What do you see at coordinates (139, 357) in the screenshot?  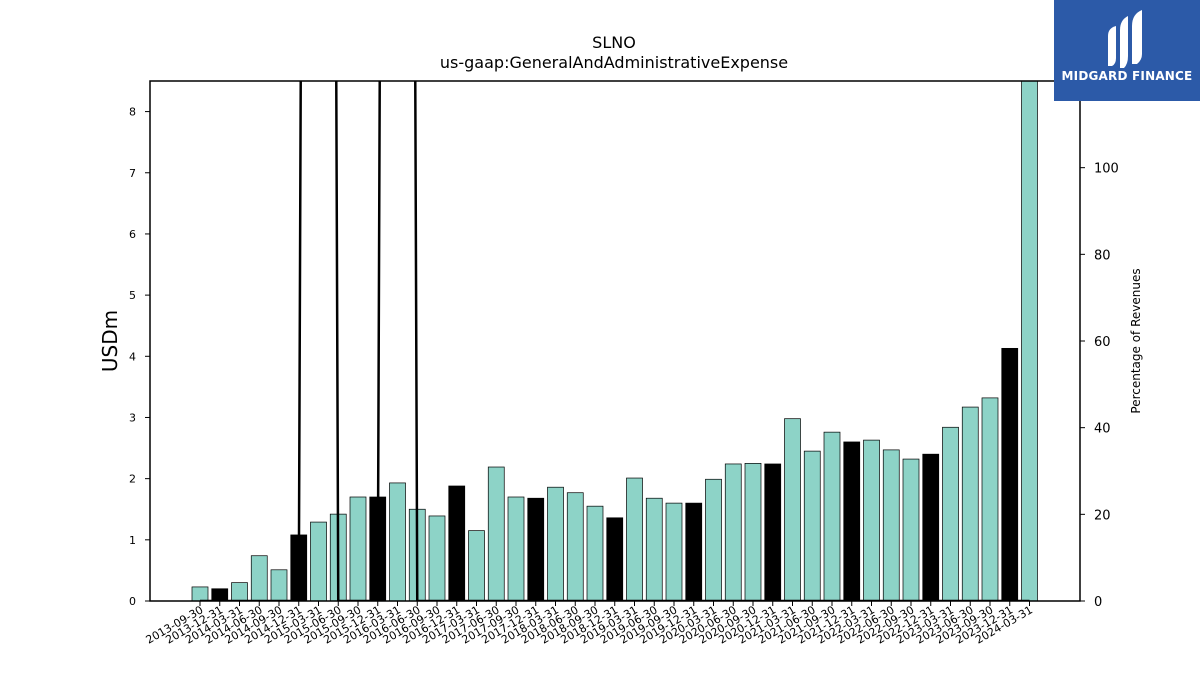 I see `y-ticks-group: 0 1 2 3 4 5 6 7 8` at bounding box center [139, 357].